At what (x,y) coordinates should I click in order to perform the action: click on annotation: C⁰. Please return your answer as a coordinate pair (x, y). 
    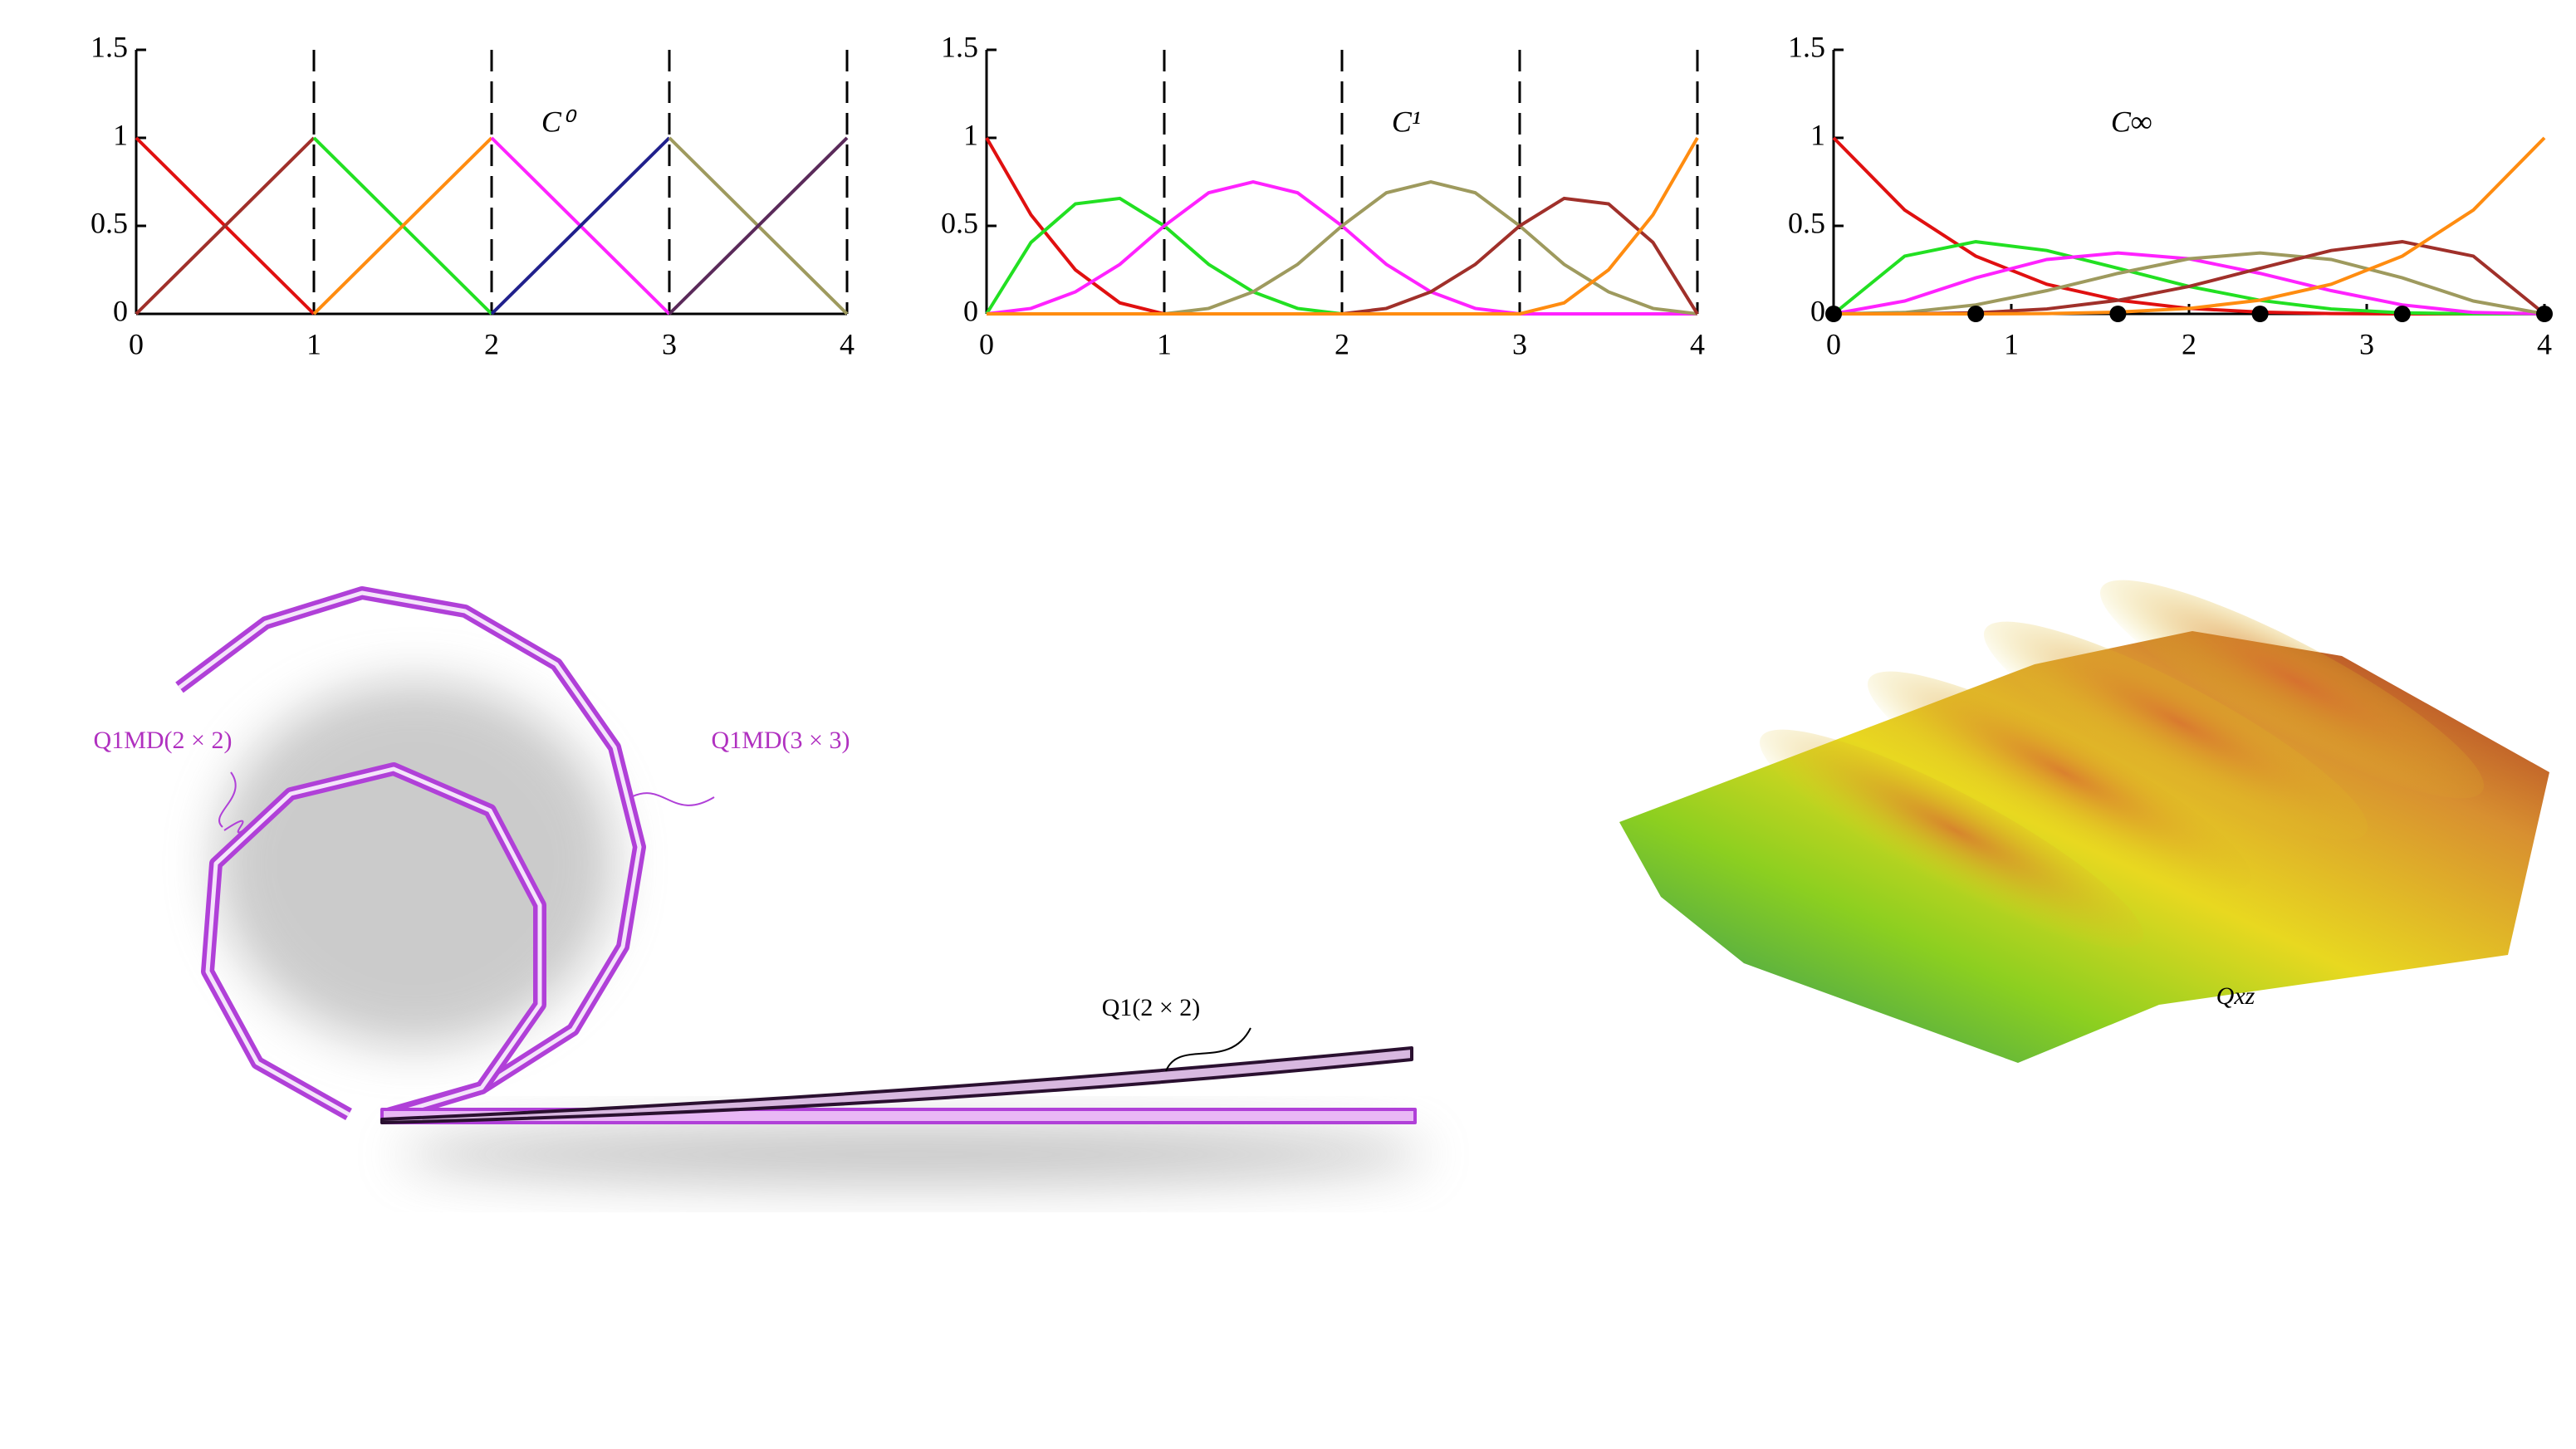
    Looking at the image, I should click on (559, 121).